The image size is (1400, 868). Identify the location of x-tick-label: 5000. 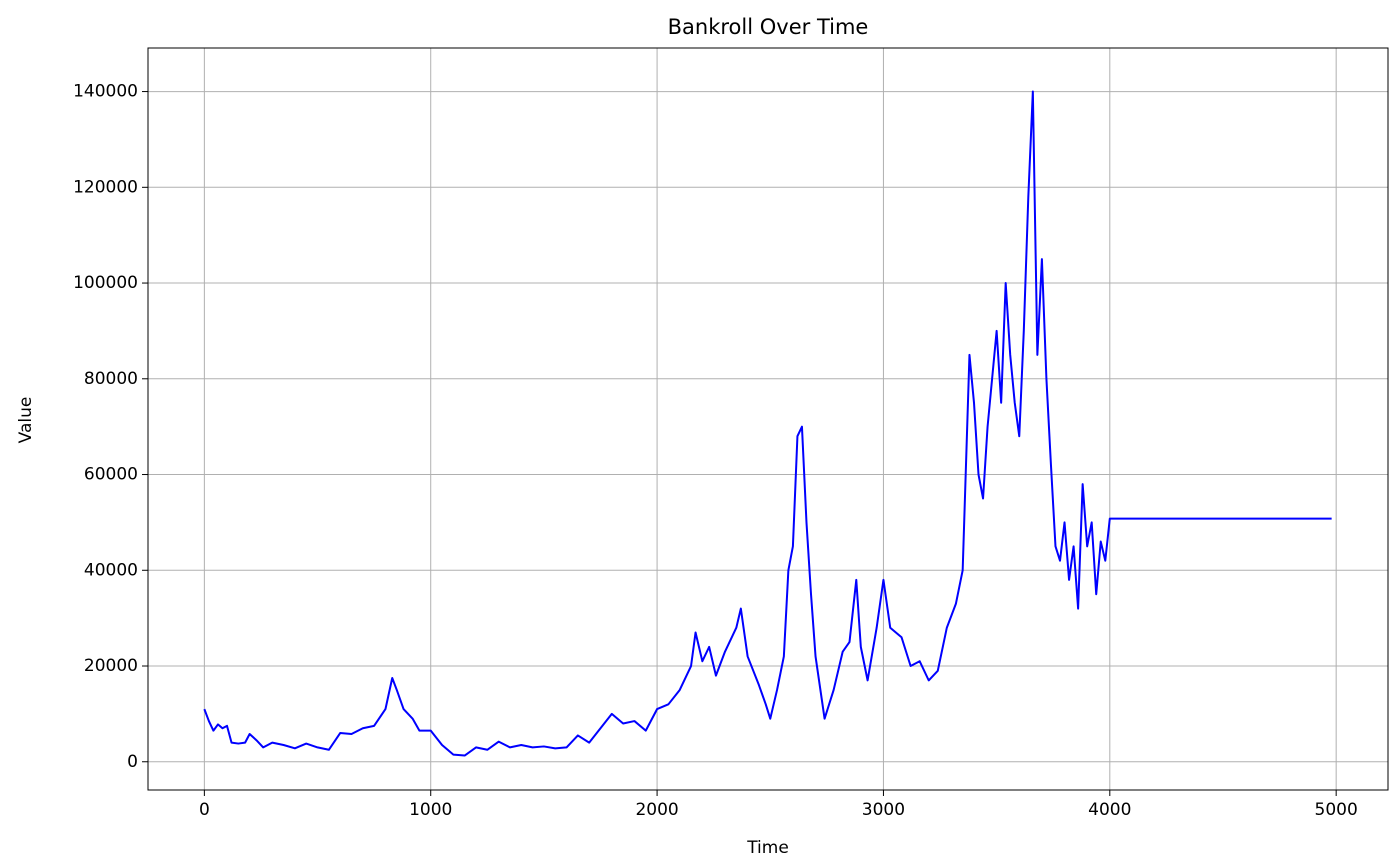
(1336, 810).